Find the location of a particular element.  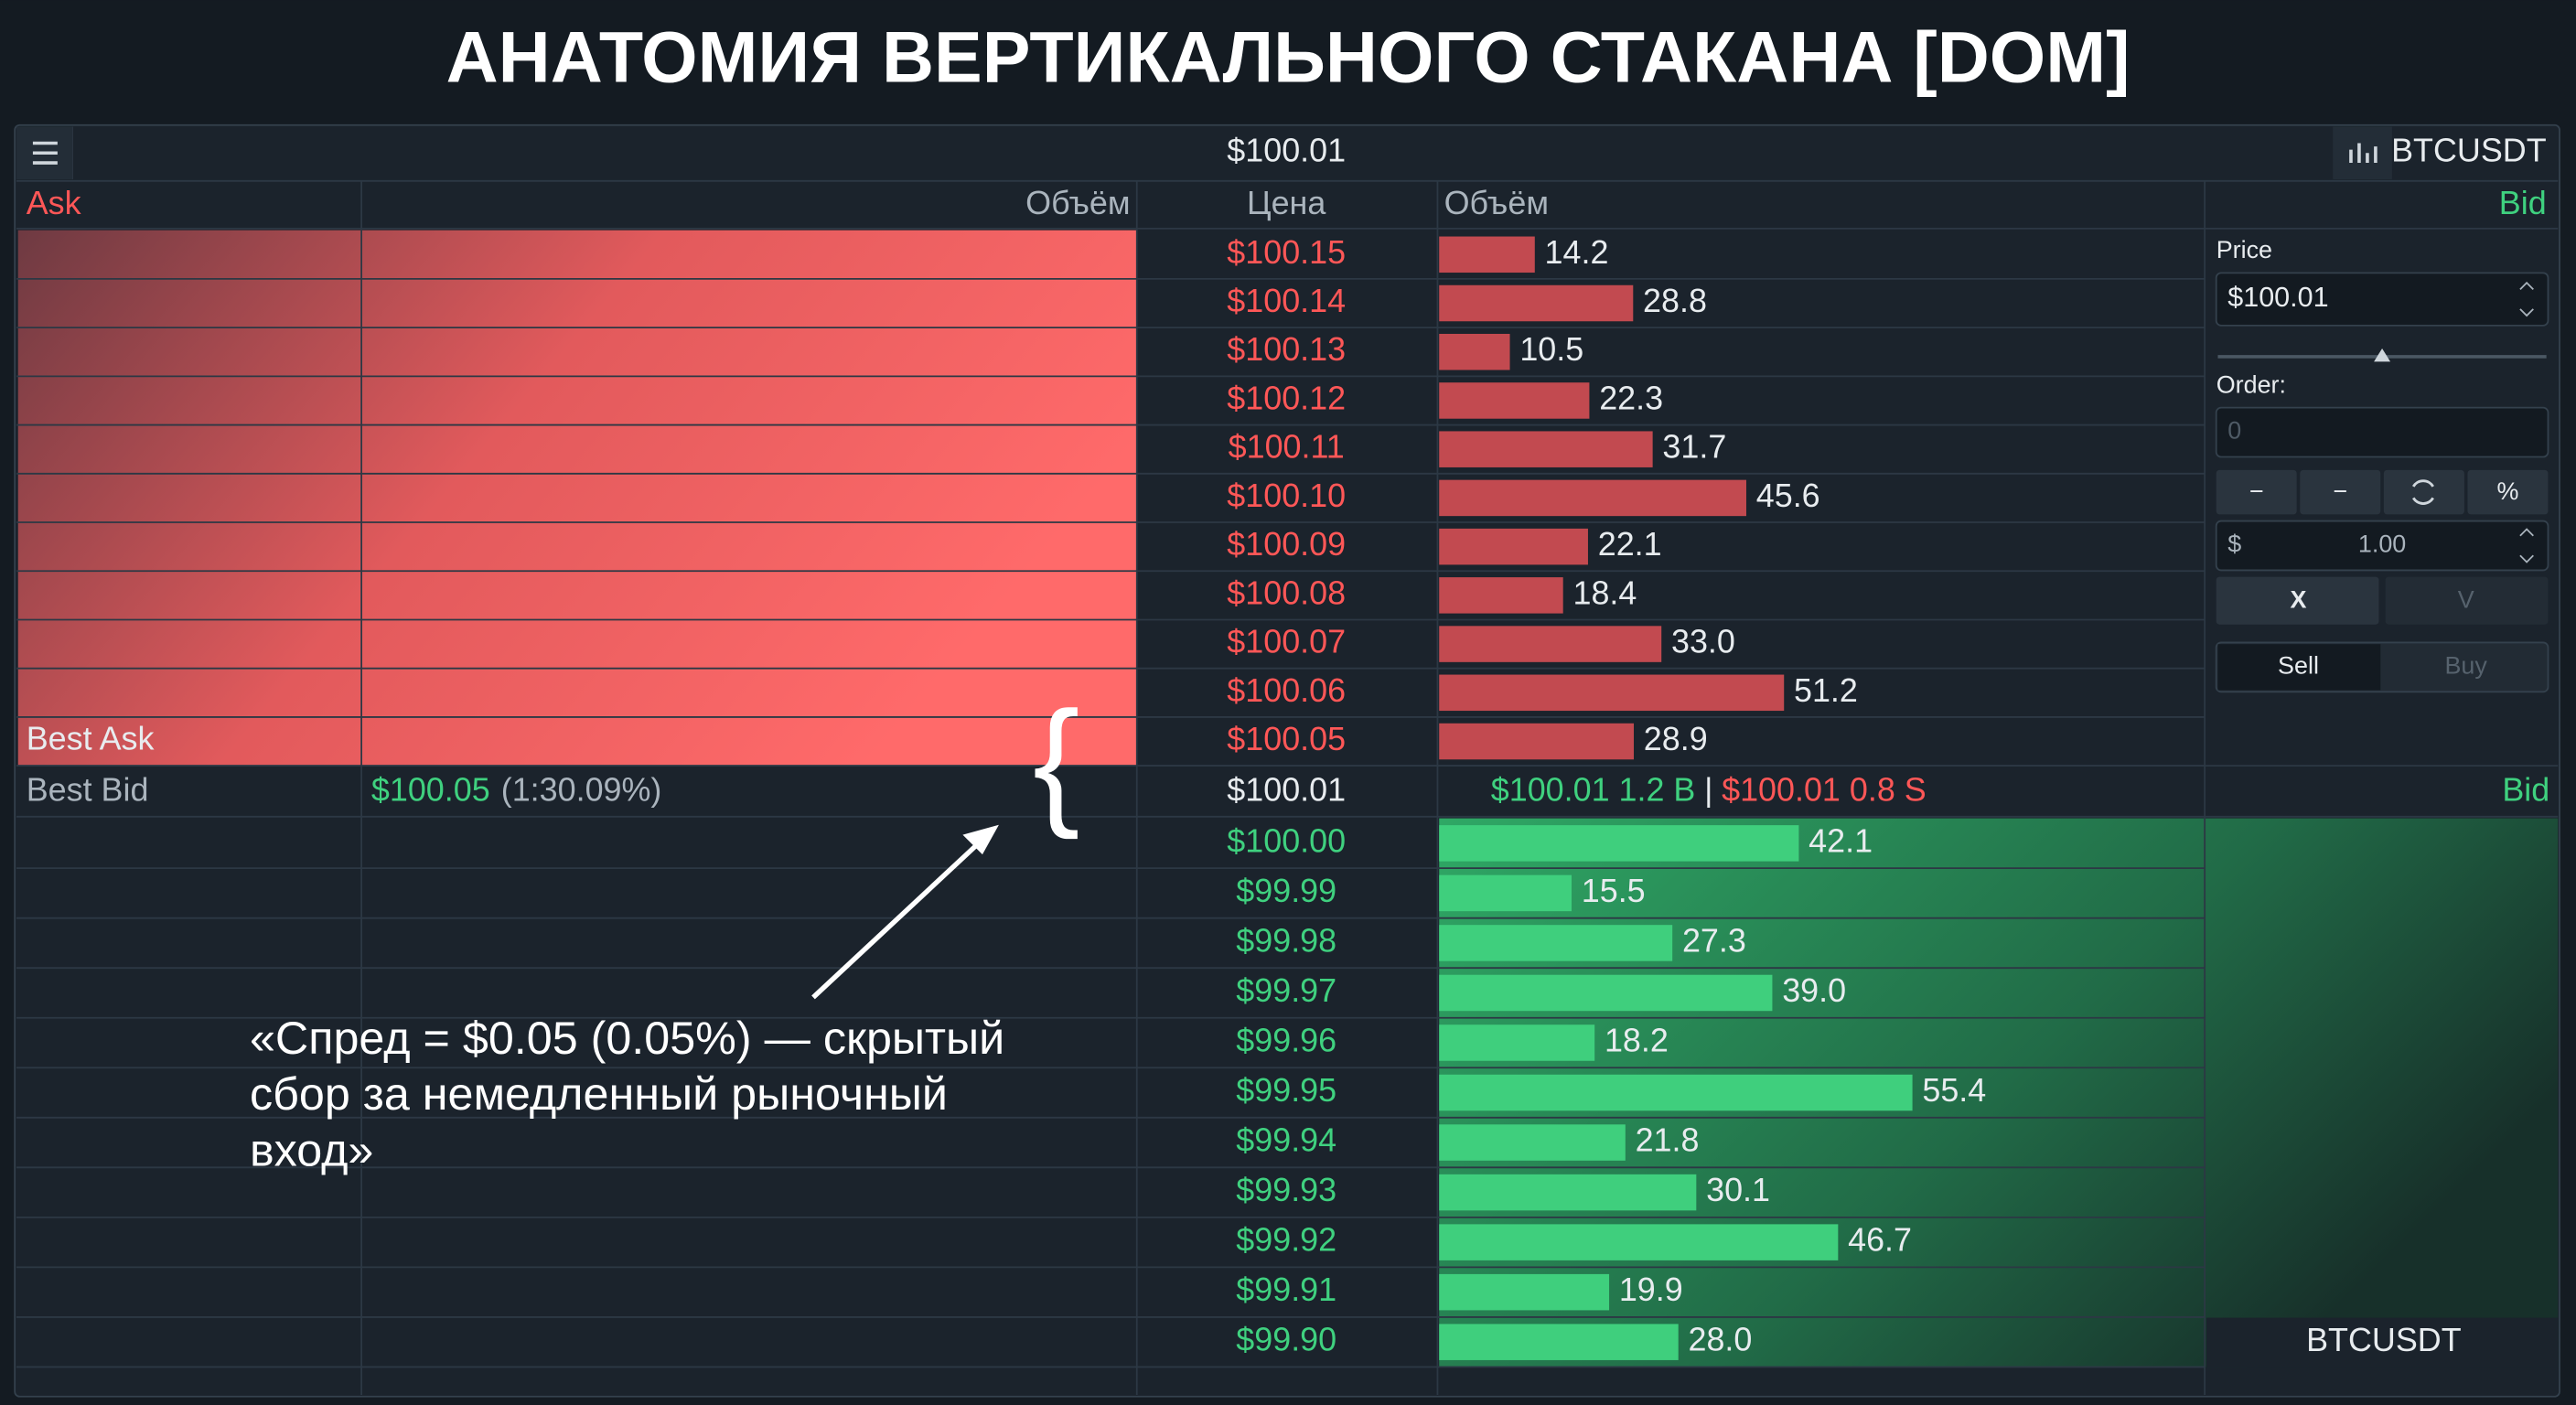

ask-price: $100.08 is located at coordinates (1287, 592).